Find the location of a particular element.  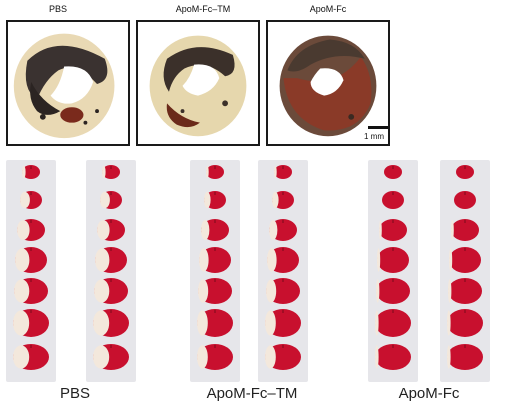

top-label-pbs: PBS is located at coordinates (57, 9).